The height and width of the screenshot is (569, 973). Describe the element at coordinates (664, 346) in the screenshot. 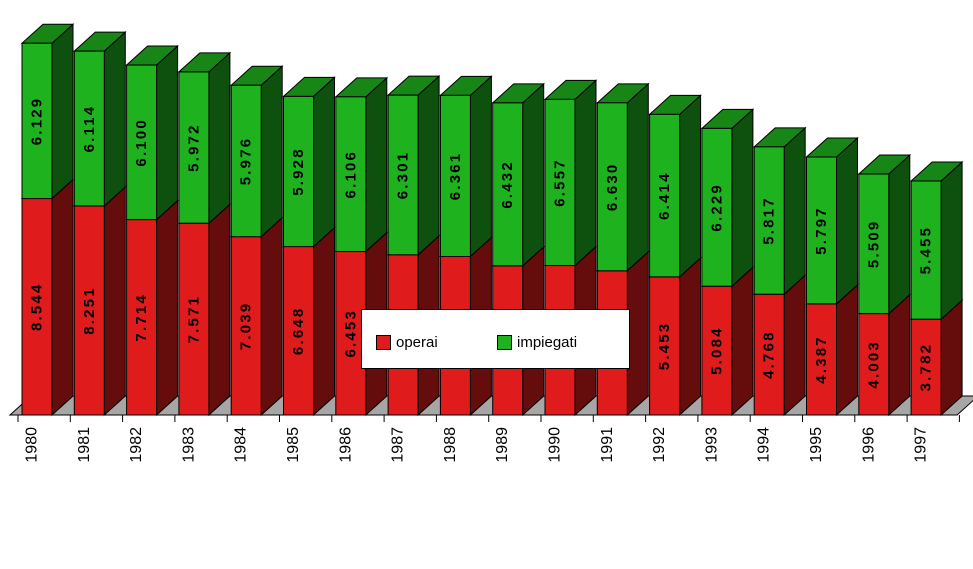

I see `value-label-operai-1992: 5.453` at that location.